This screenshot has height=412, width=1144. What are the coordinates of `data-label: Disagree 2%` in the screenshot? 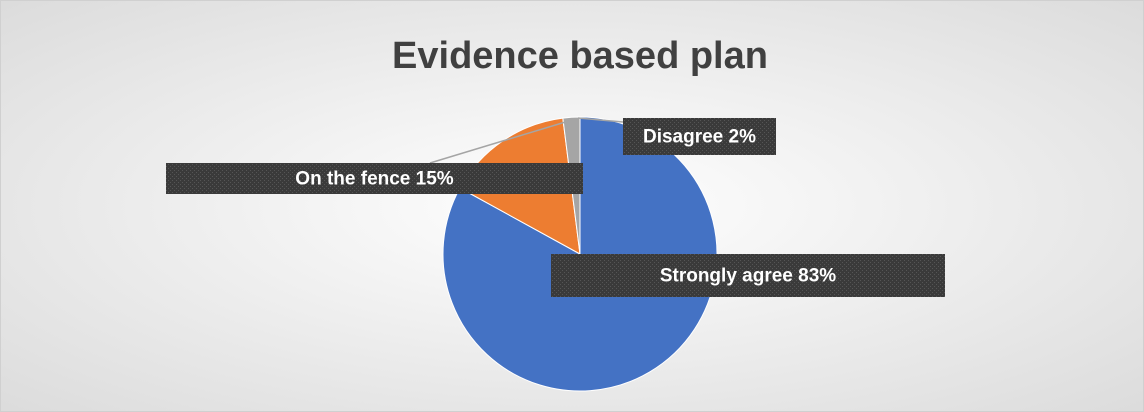 It's located at (699, 137).